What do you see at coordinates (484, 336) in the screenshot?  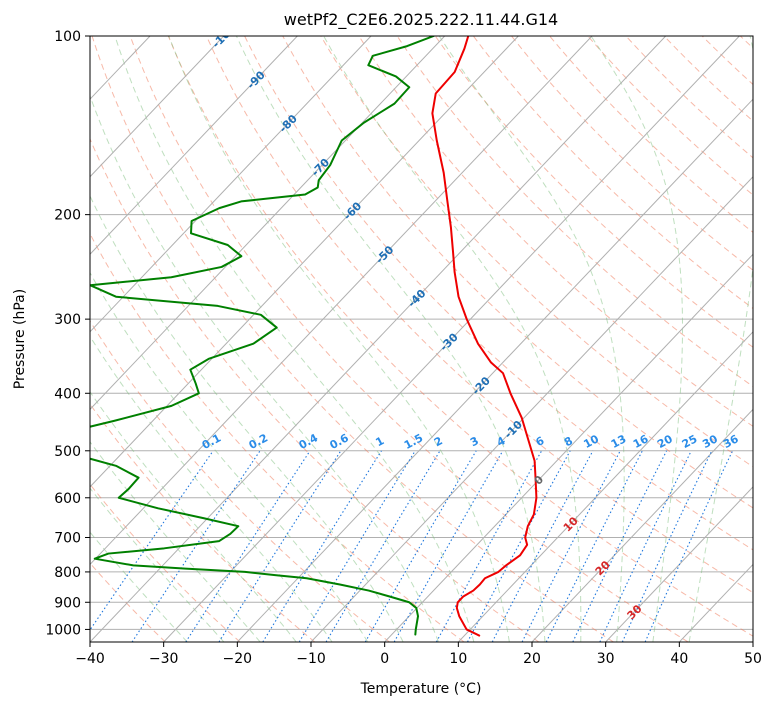 I see `temperature-profile-line` at bounding box center [484, 336].